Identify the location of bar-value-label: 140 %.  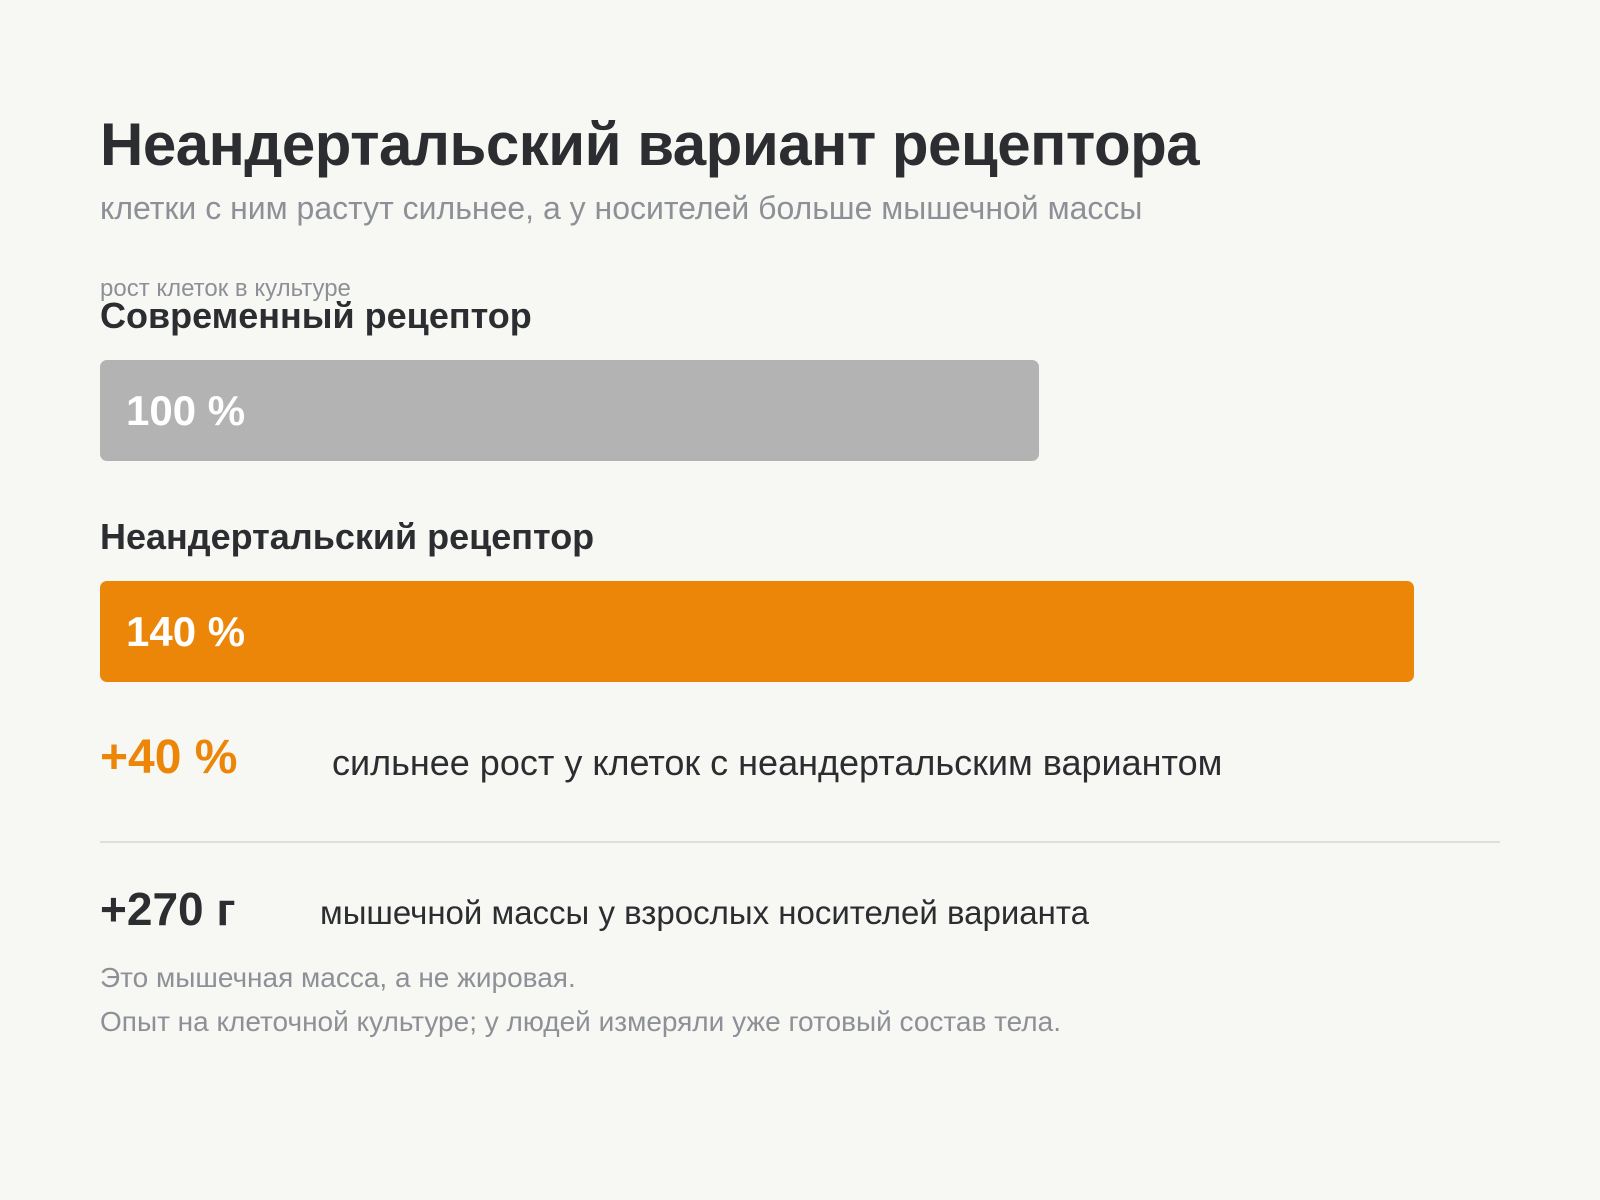
(186, 631).